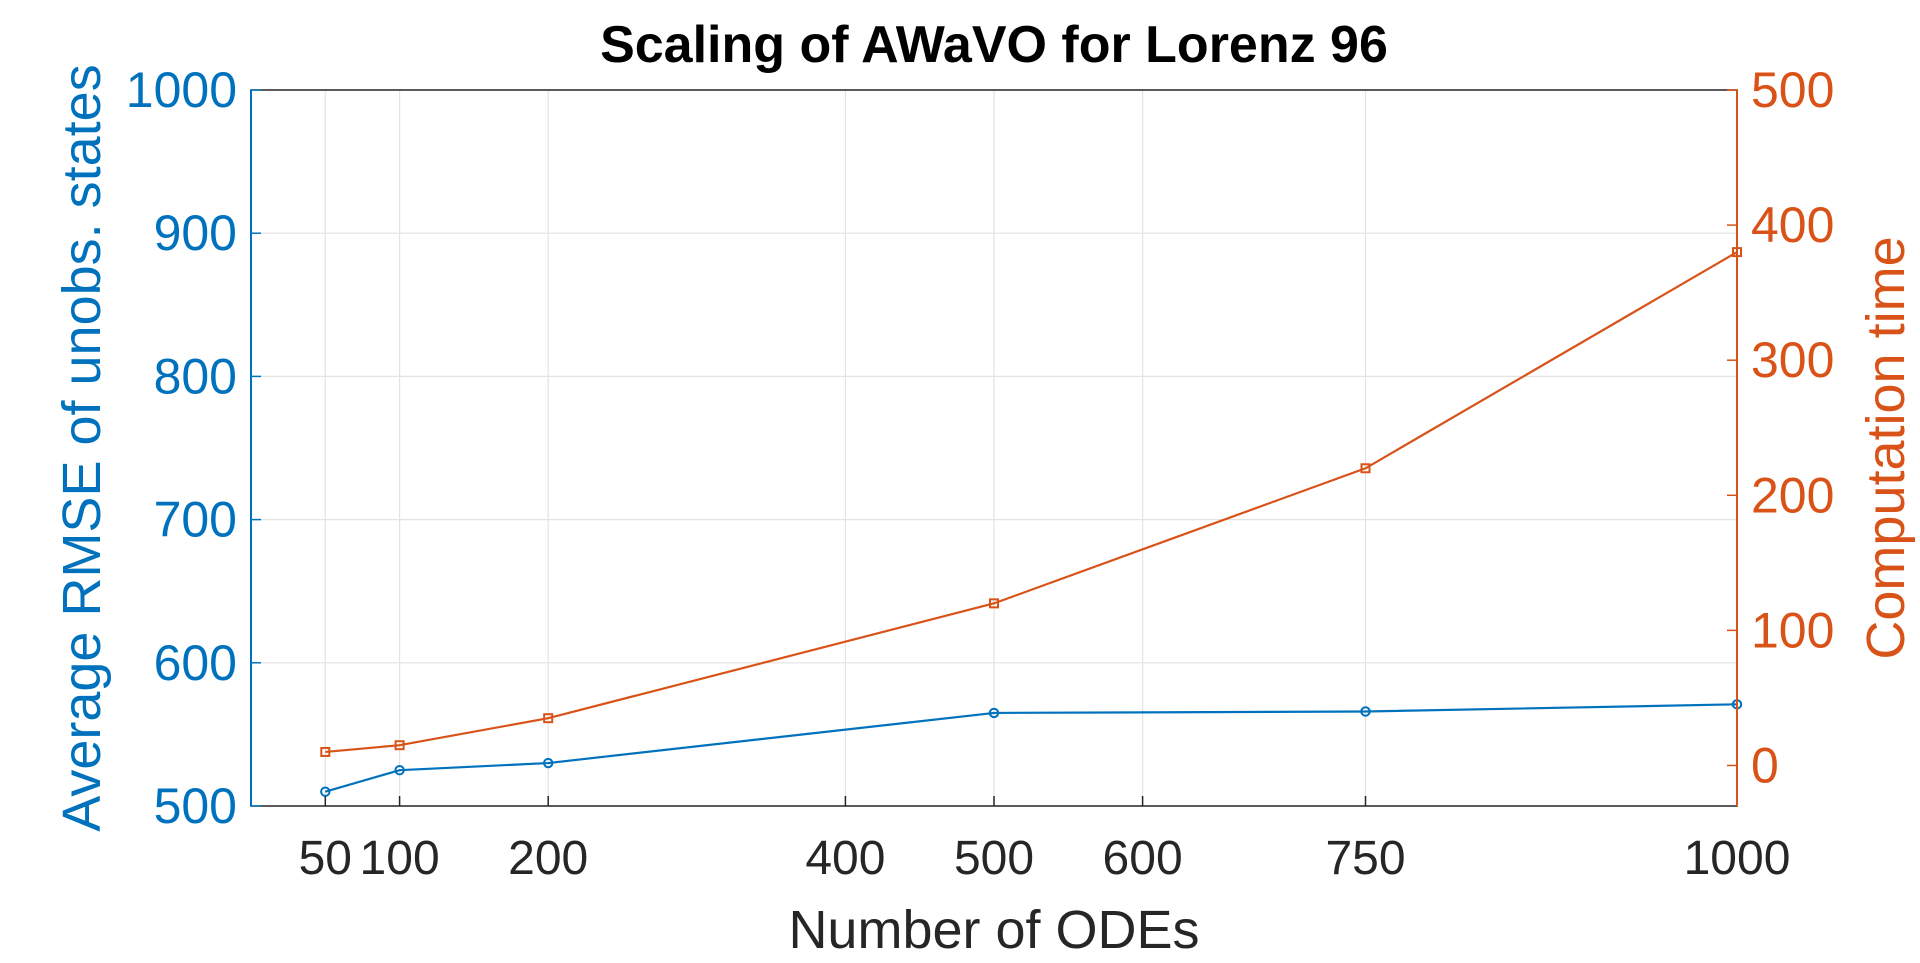  What do you see at coordinates (325, 858) in the screenshot?
I see `x-tick-label: 50` at bounding box center [325, 858].